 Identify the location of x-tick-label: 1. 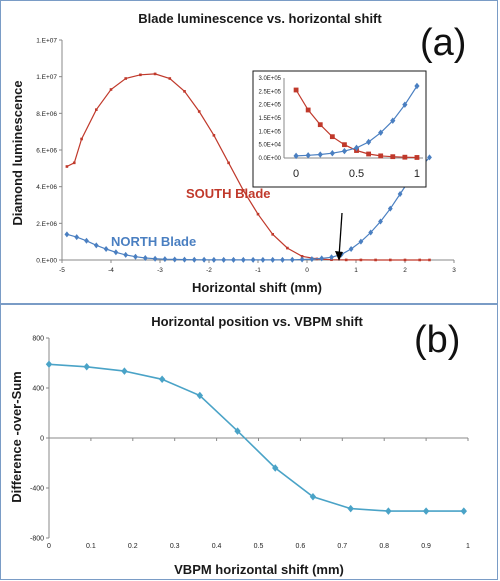
(468, 546).